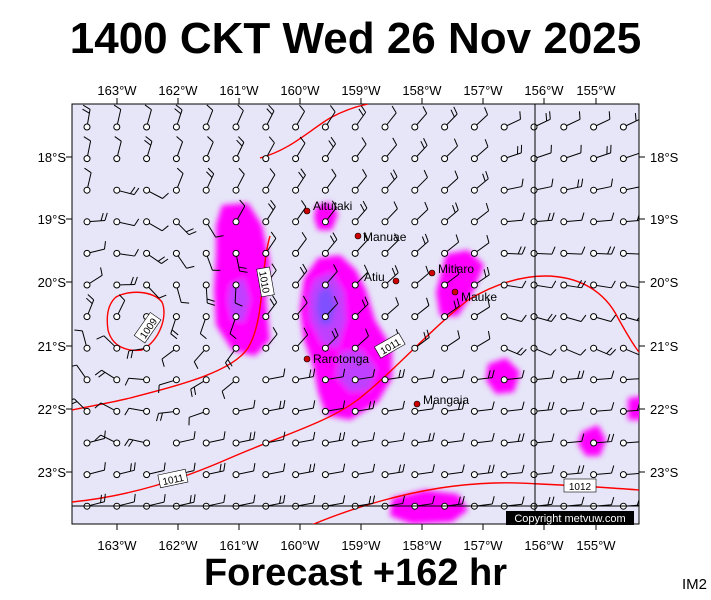  Describe the element at coordinates (52, 157) in the screenshot. I see `lat-label-left-18s: 18°S` at that location.